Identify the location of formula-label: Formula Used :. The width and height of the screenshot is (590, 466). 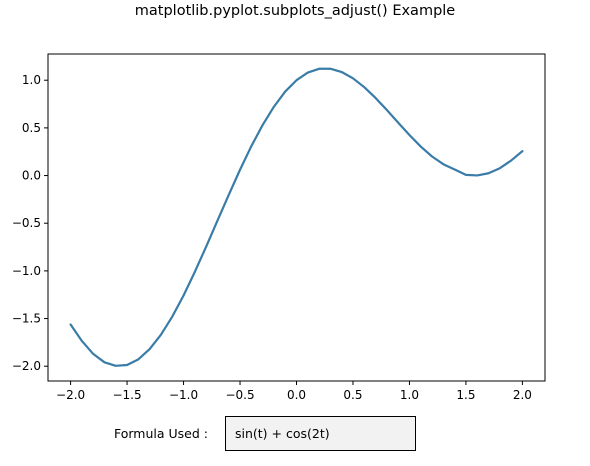
(161, 433).